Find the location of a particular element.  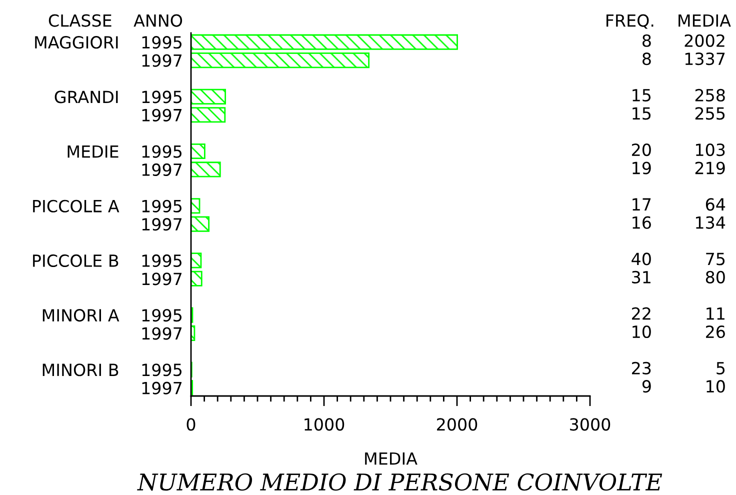

text: 10 is located at coordinates (641, 331).